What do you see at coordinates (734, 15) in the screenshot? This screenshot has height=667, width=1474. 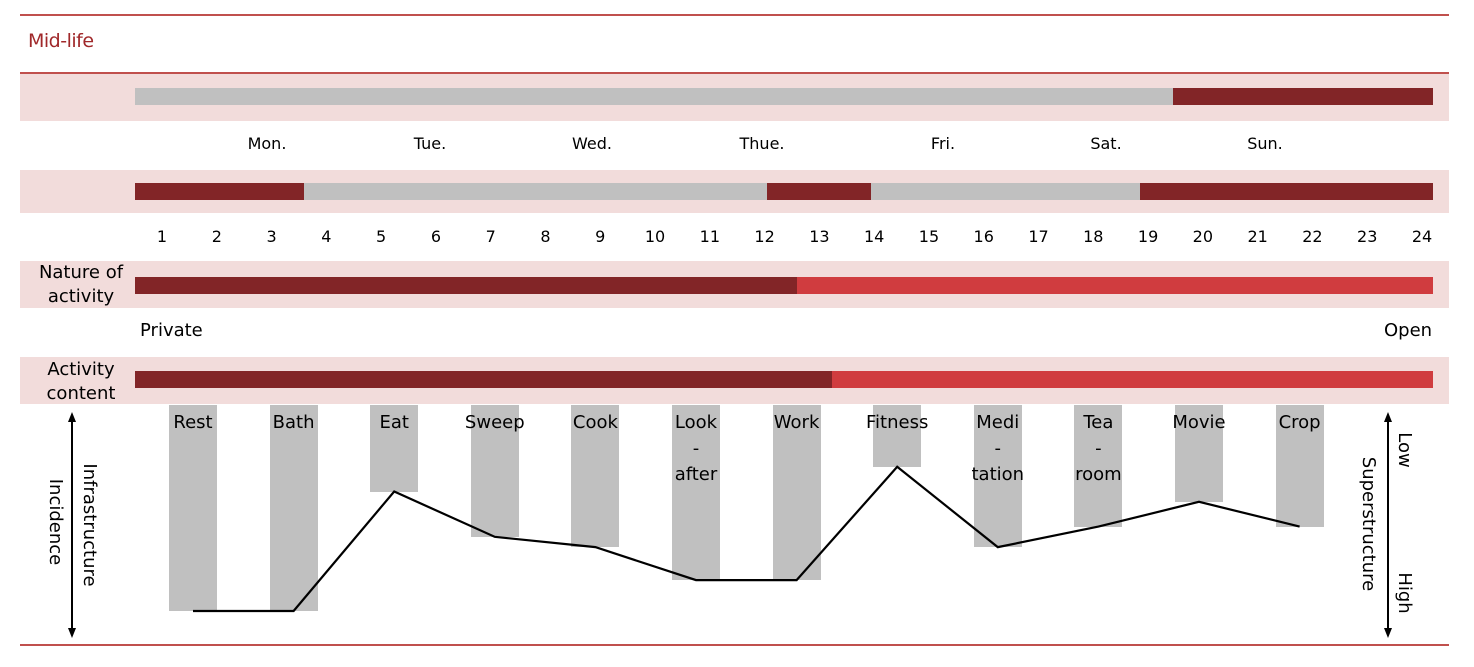 I see `top-rule` at bounding box center [734, 15].